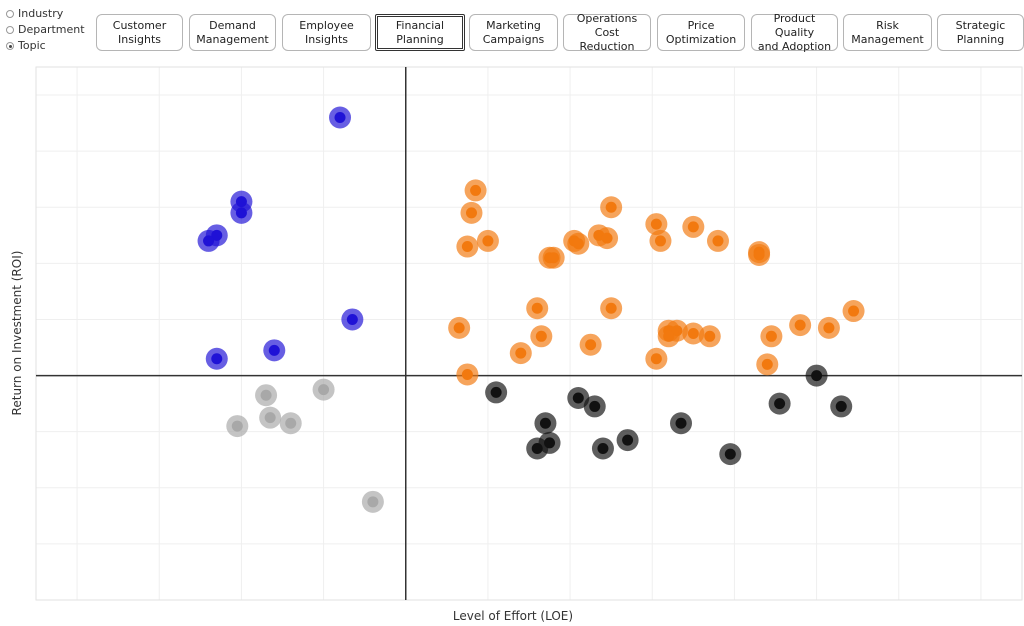 The image size is (1024, 626). What do you see at coordinates (51, 29) in the screenshot?
I see `radio-department-label: Department` at bounding box center [51, 29].